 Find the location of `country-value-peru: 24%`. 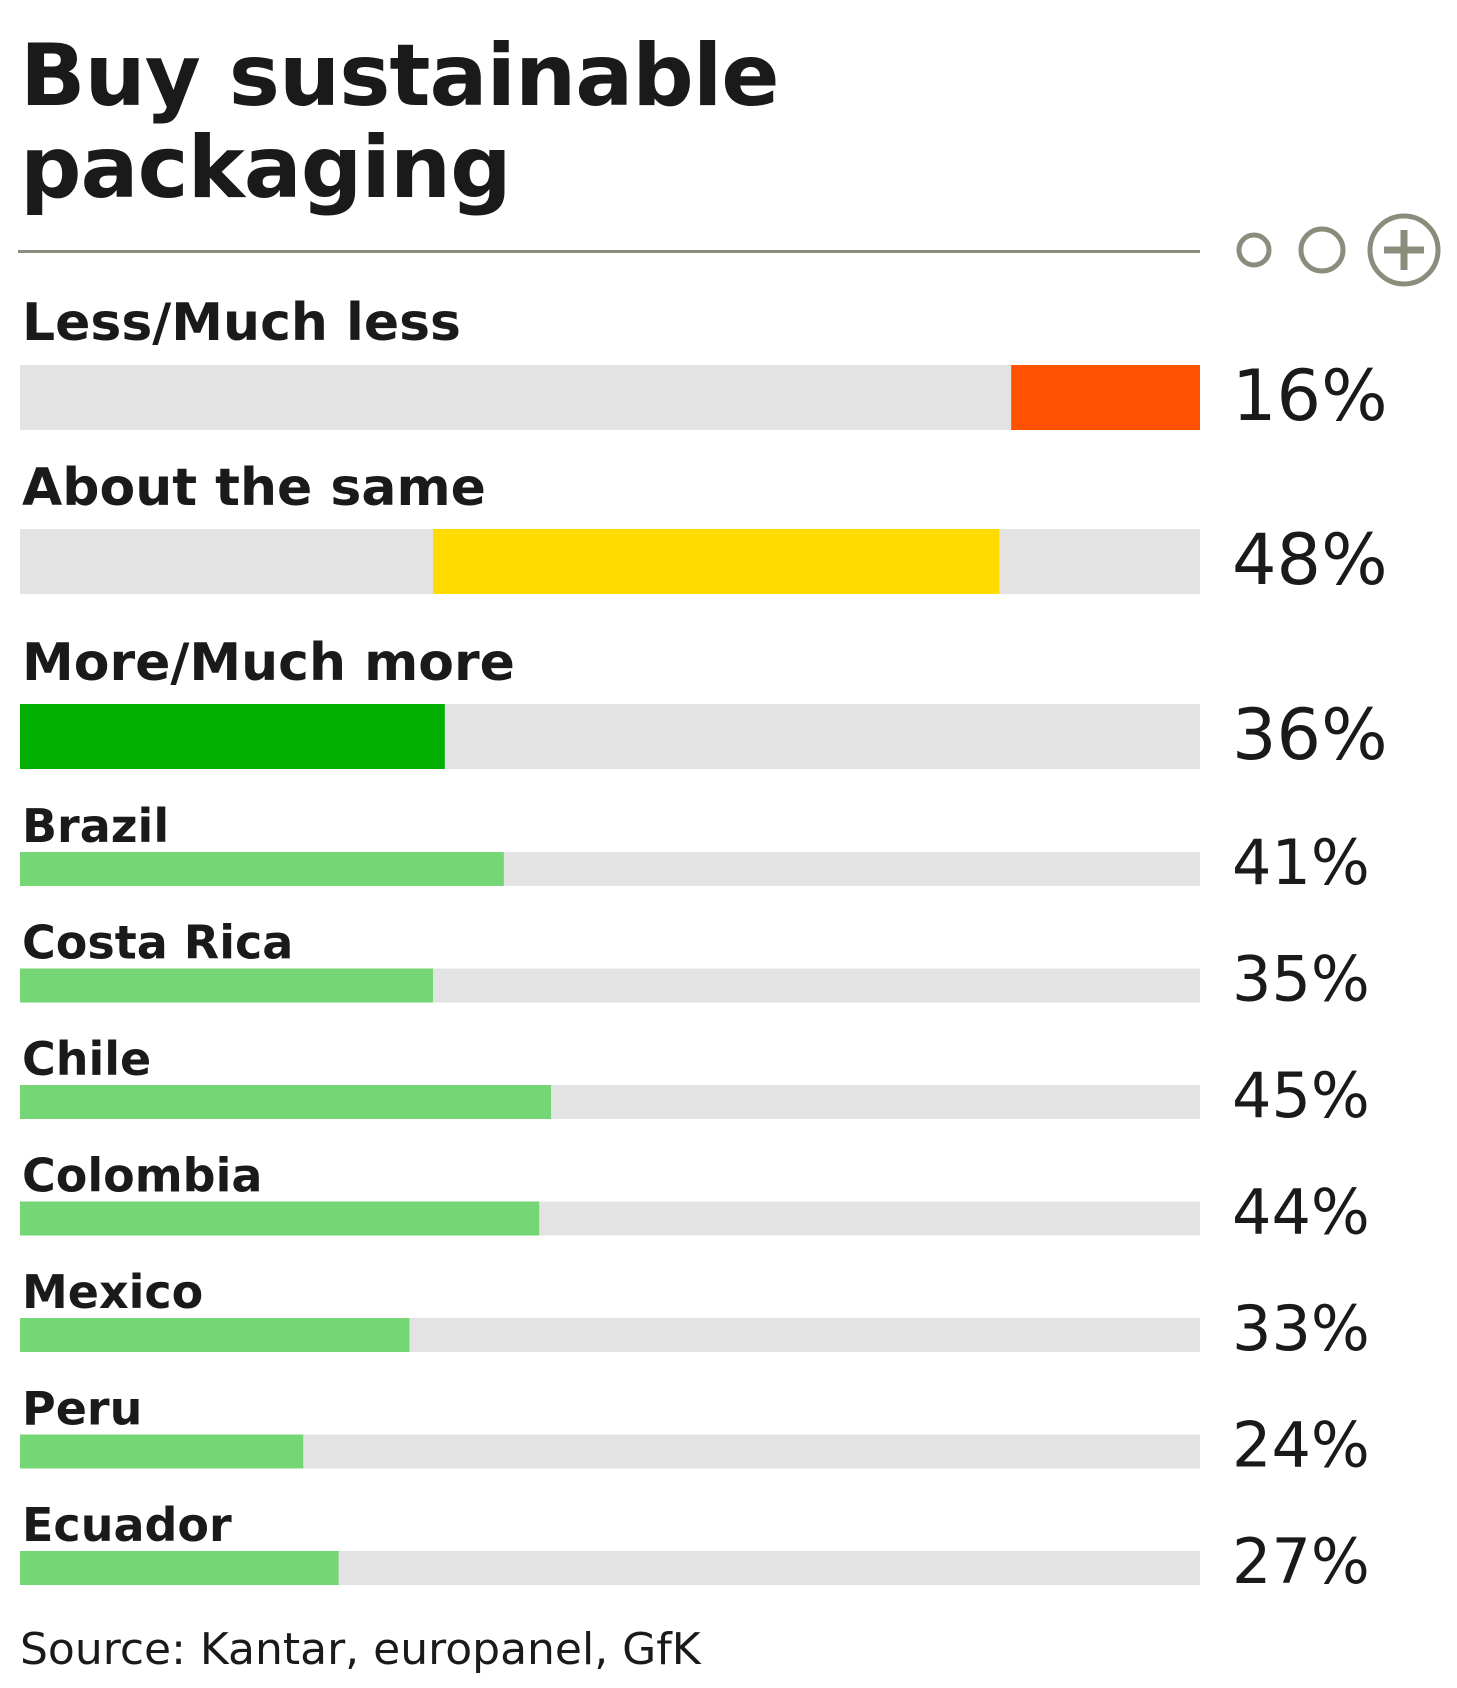

country-value-peru: 24% is located at coordinates (1301, 1445).